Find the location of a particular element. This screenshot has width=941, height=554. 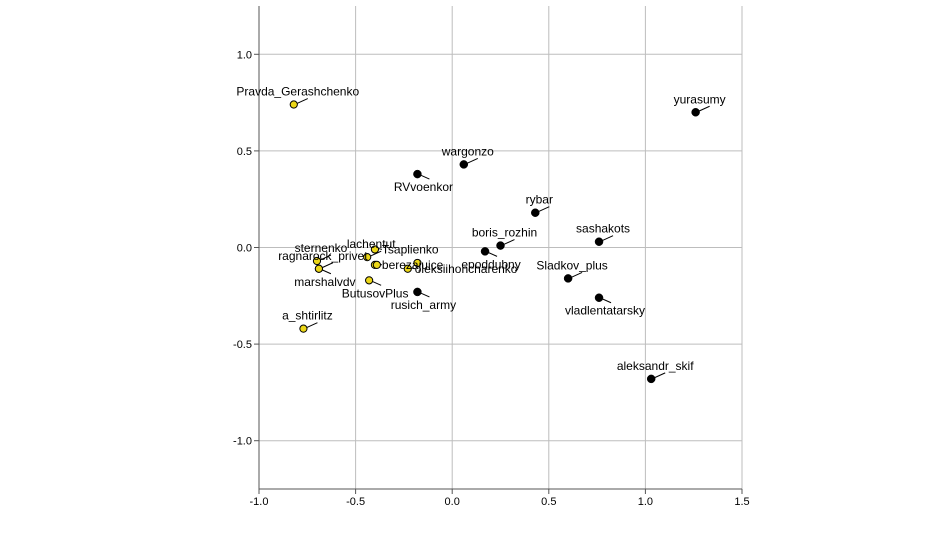

x-tick-label: -0.5 is located at coordinates (355, 502).